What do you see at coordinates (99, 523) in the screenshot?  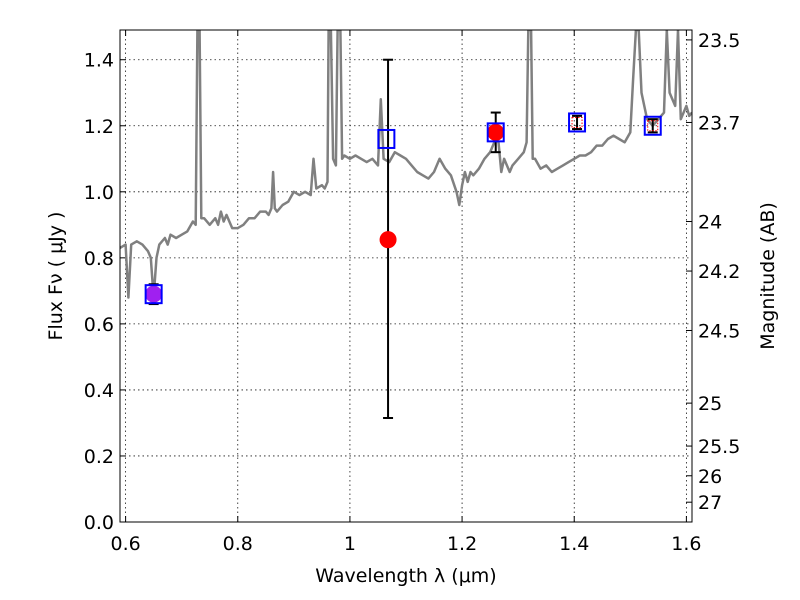 I see `y-tick-label: 0.0` at bounding box center [99, 523].